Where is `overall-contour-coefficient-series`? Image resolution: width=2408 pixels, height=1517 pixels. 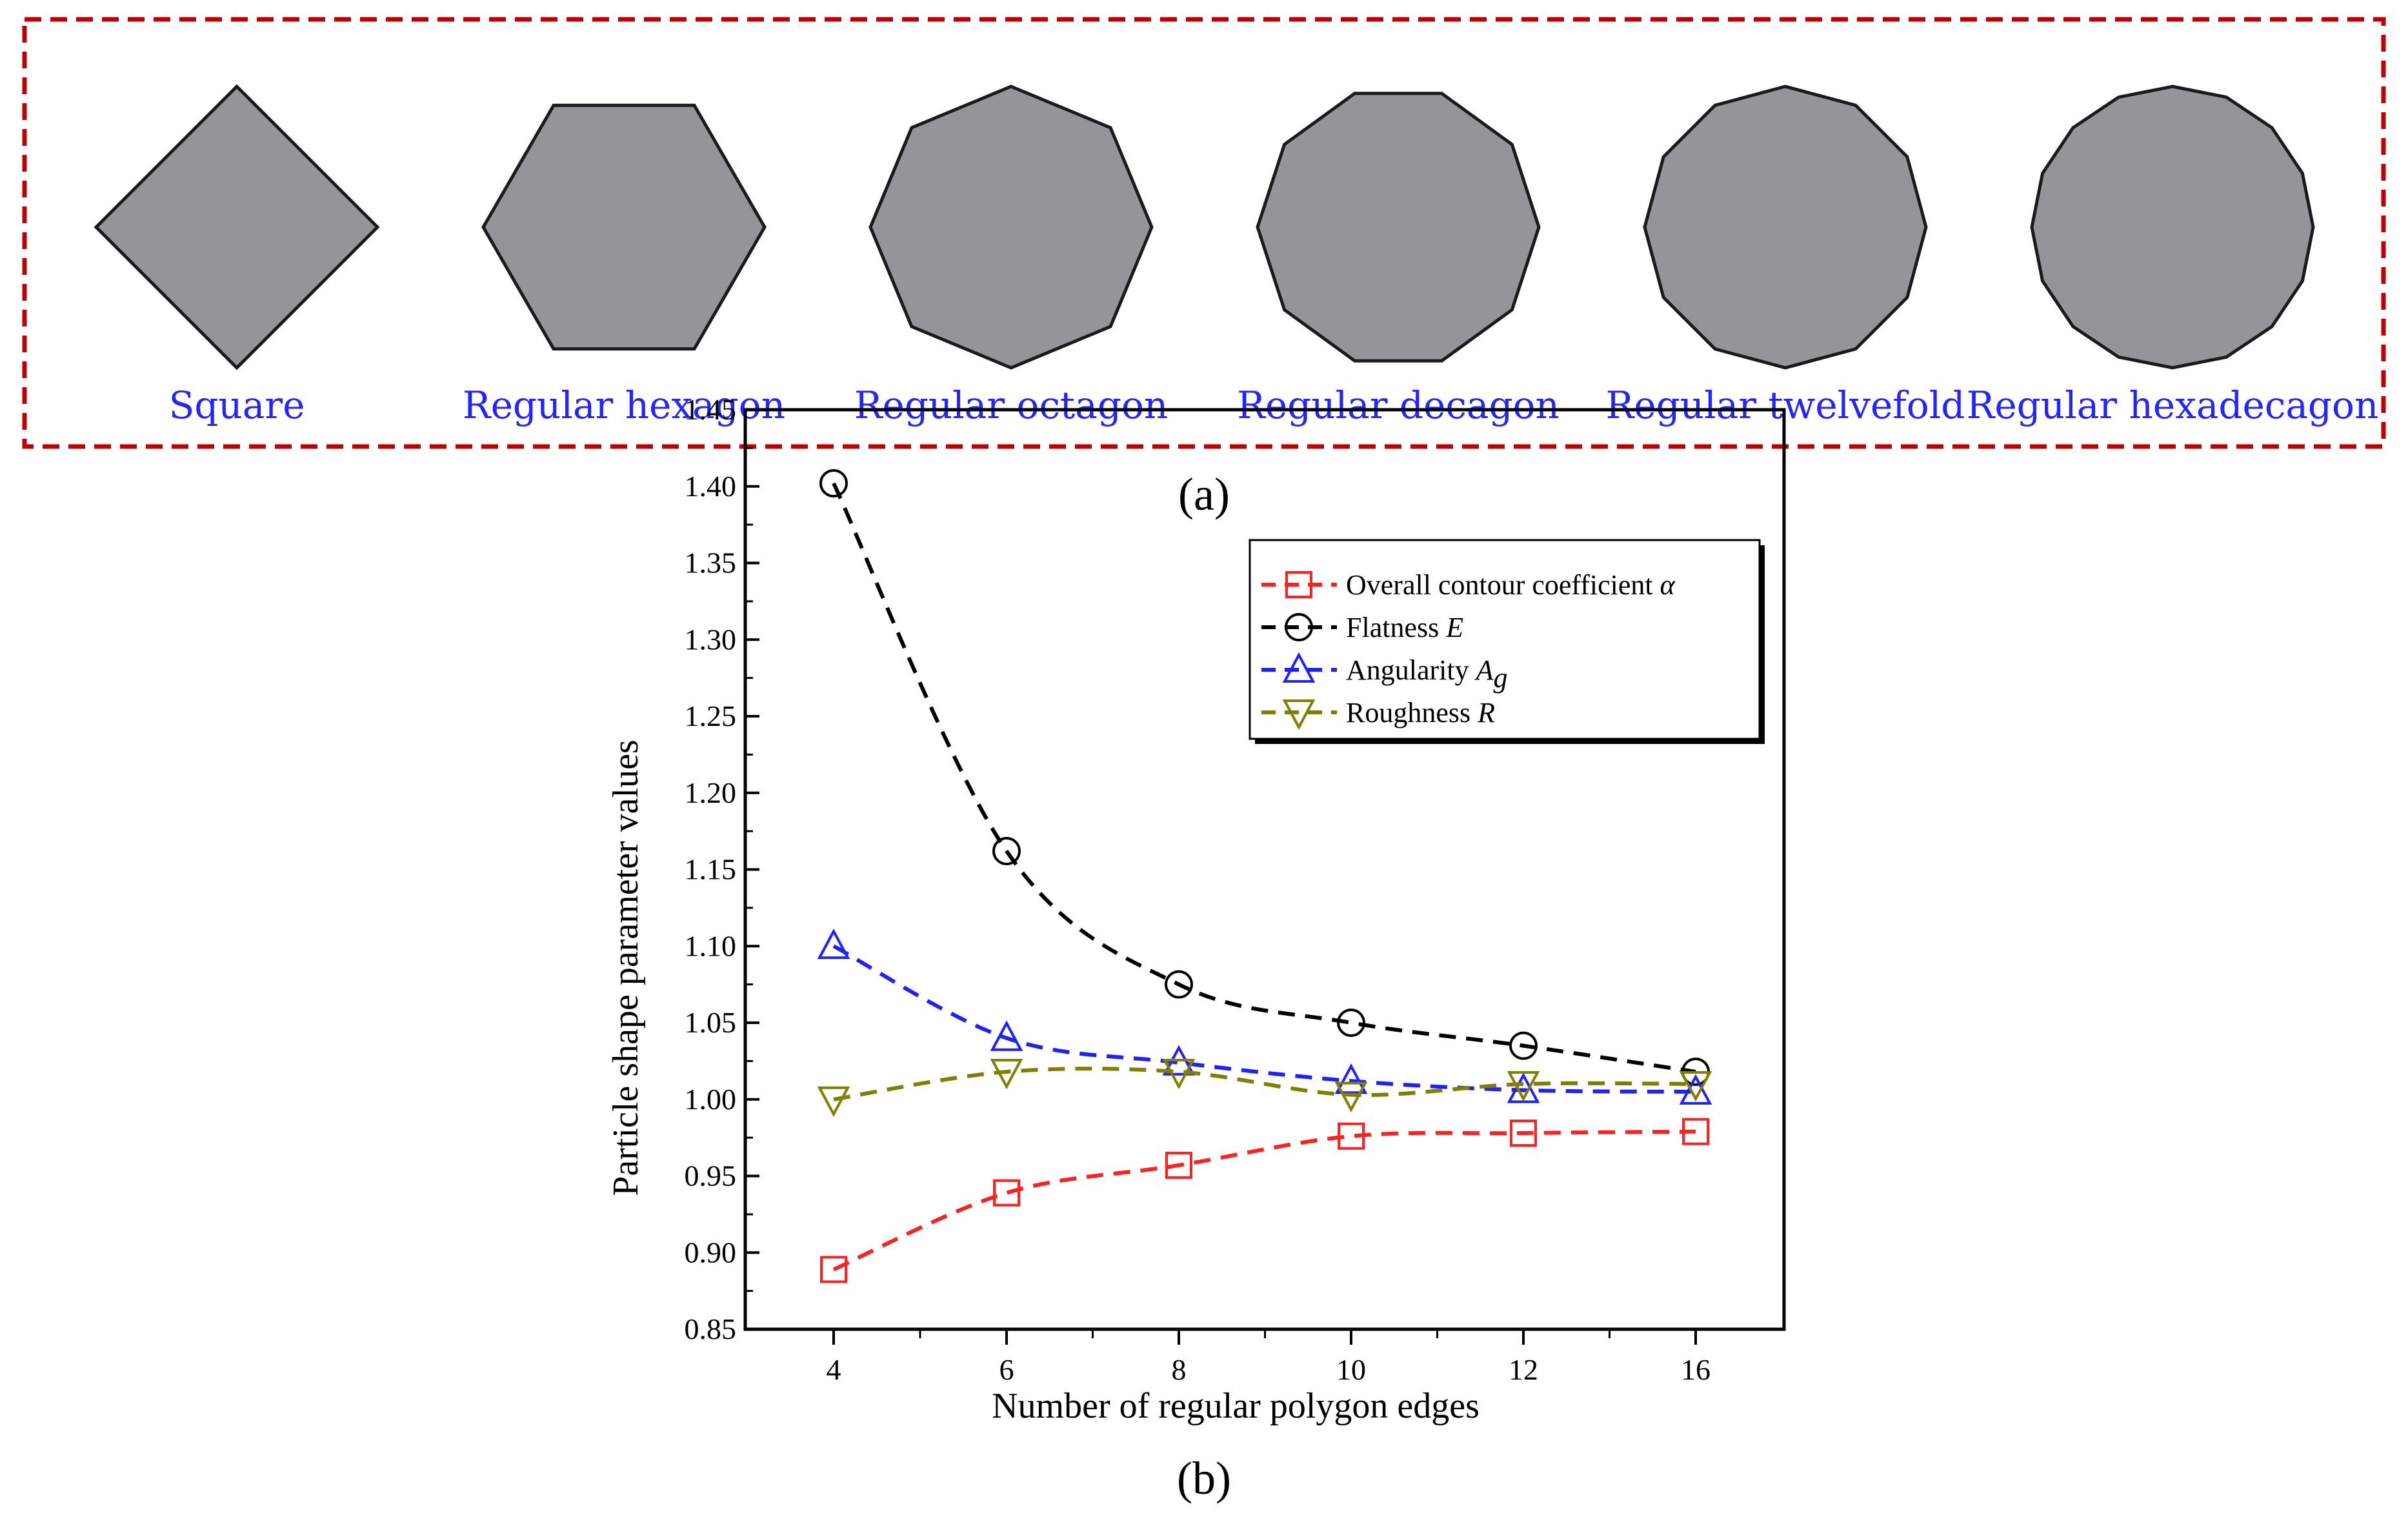 overall-contour-coefficient-series is located at coordinates (1264, 1200).